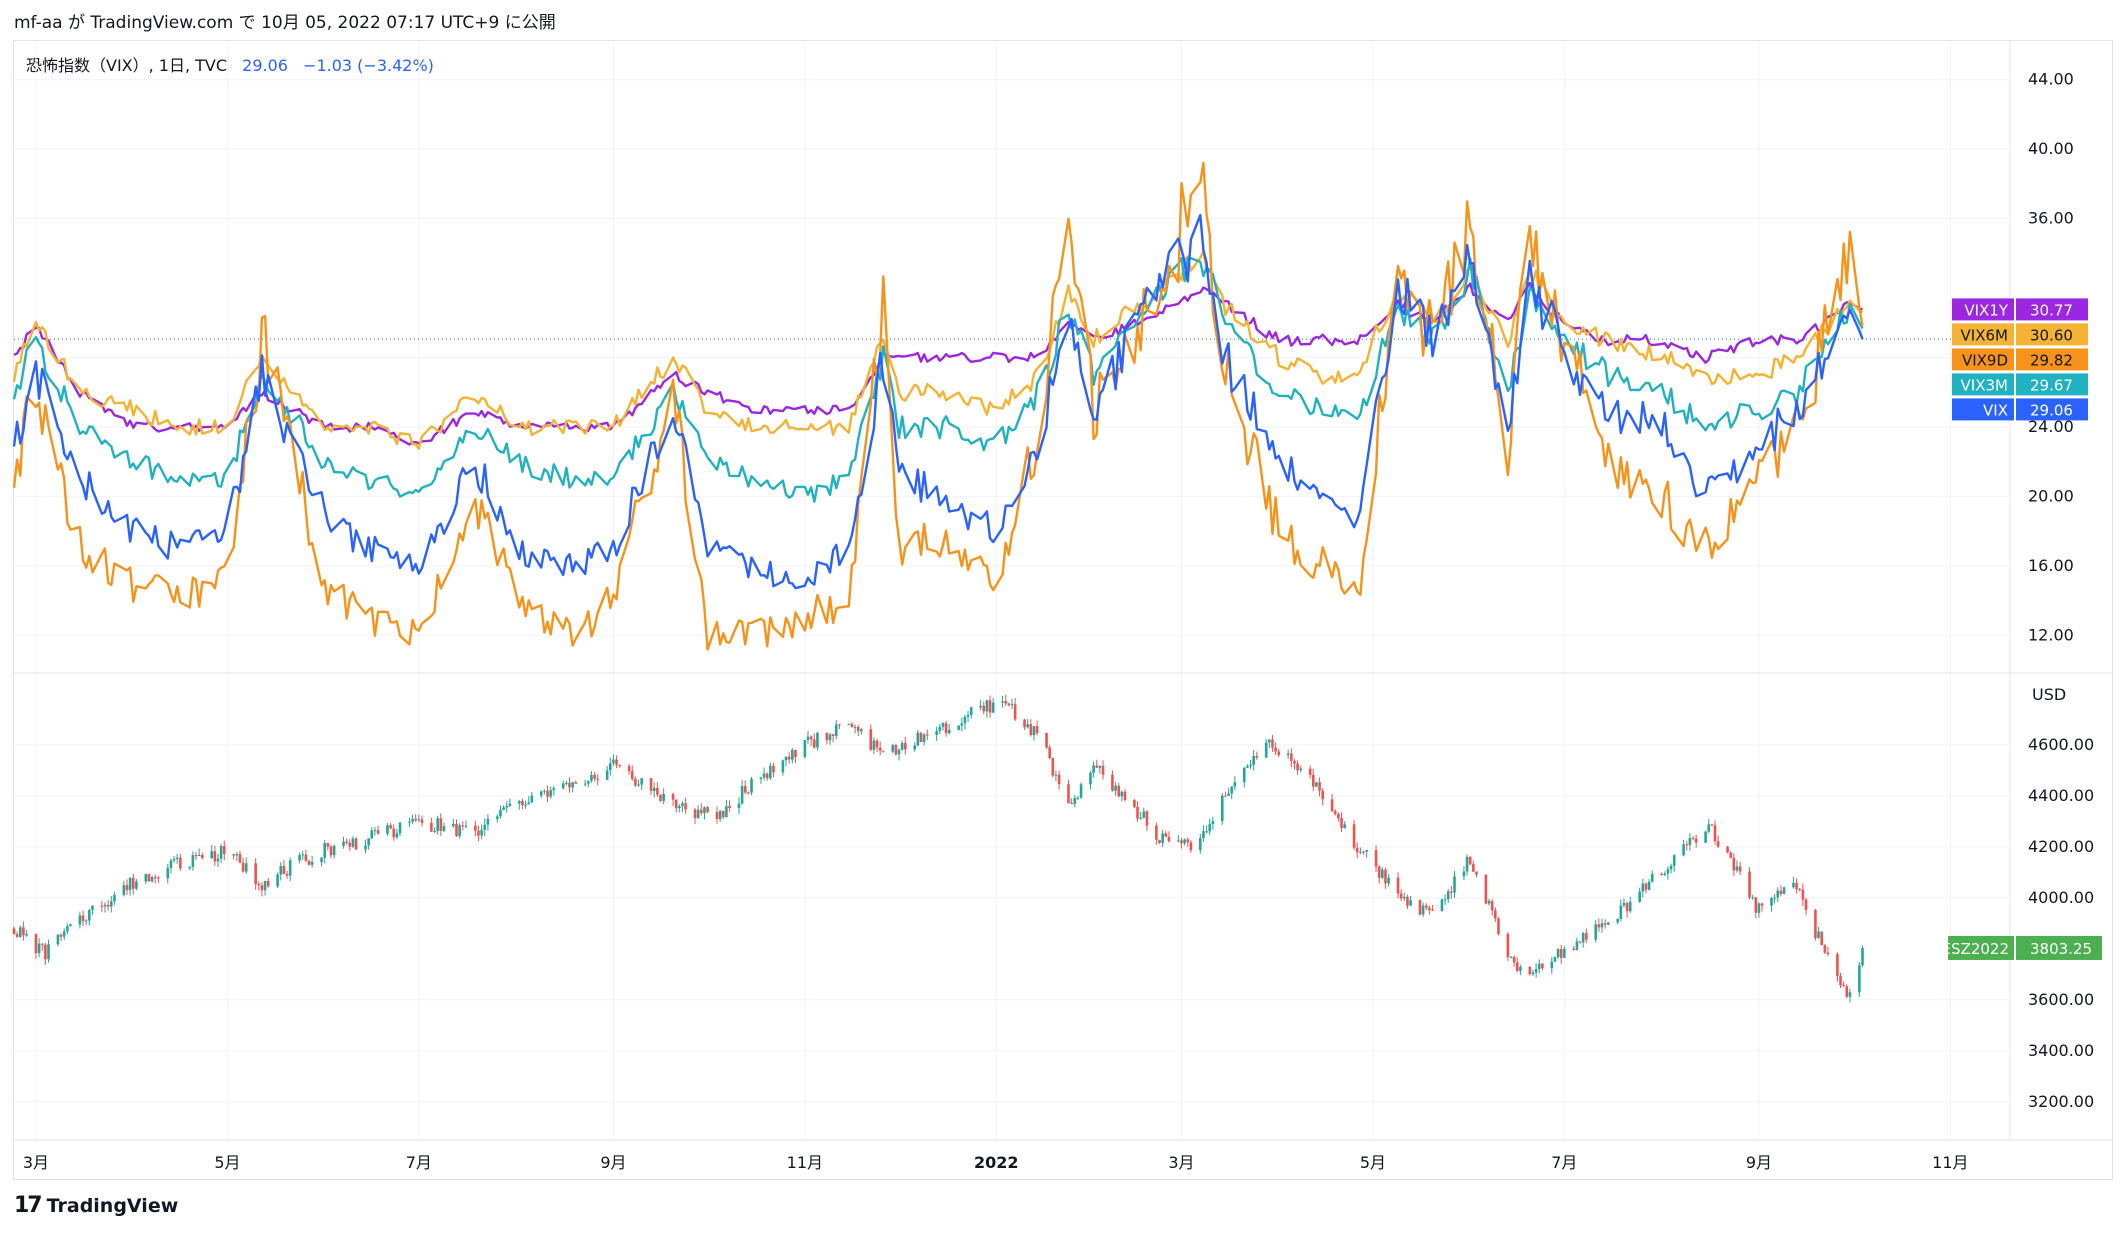 This screenshot has height=1234, width=2127. I want to click on es-tag-name: ESZ2022, so click(1975, 949).